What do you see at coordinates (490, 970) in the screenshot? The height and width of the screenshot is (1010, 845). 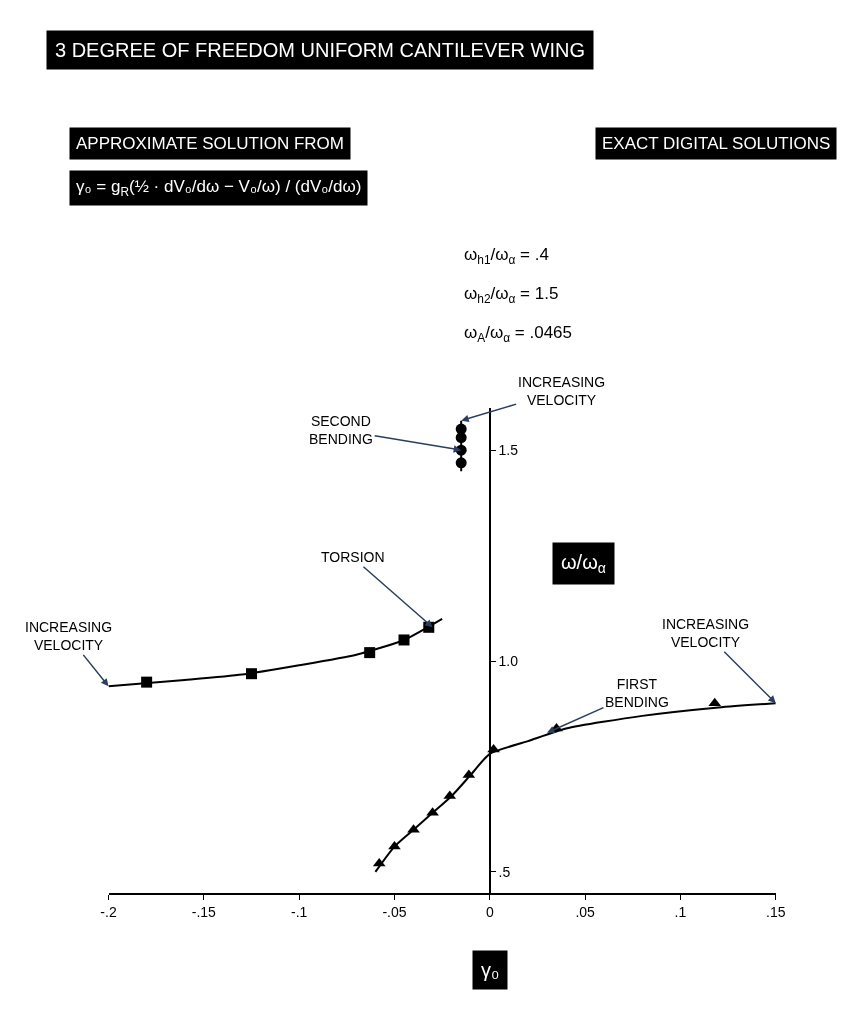 I see `x-axis-title: γ₀` at bounding box center [490, 970].